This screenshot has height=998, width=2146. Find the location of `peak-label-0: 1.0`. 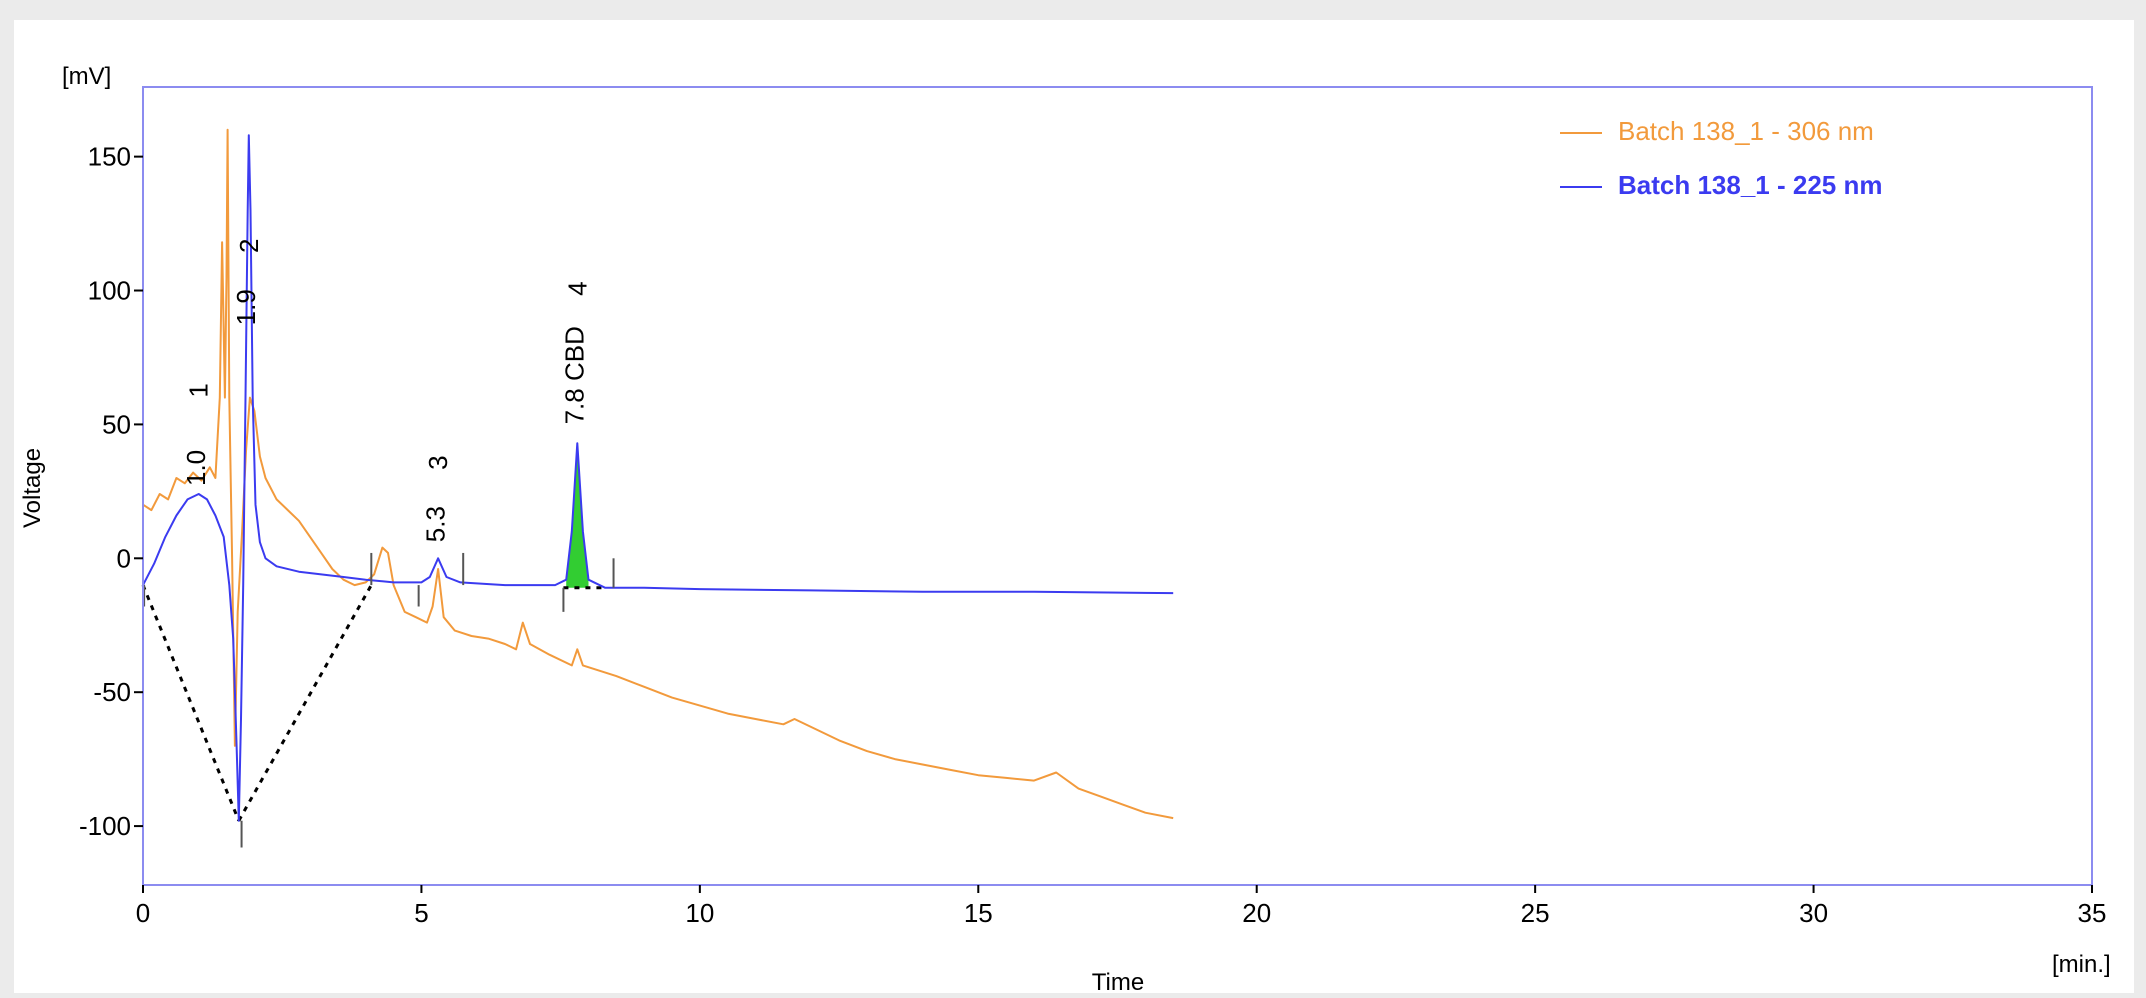

peak-label-0: 1.0 is located at coordinates (196, 468).